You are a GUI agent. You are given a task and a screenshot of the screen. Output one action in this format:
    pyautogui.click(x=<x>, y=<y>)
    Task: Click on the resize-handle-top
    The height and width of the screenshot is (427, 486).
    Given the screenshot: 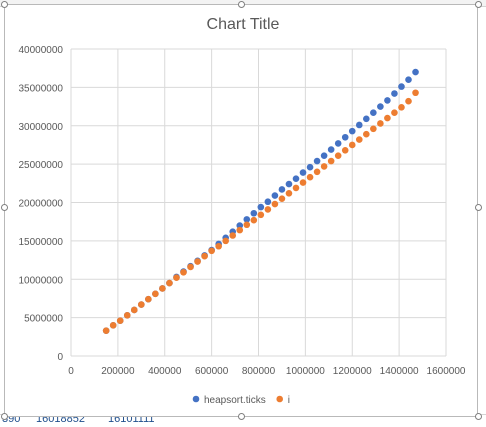 What is the action you would take?
    pyautogui.click(x=241, y=4)
    